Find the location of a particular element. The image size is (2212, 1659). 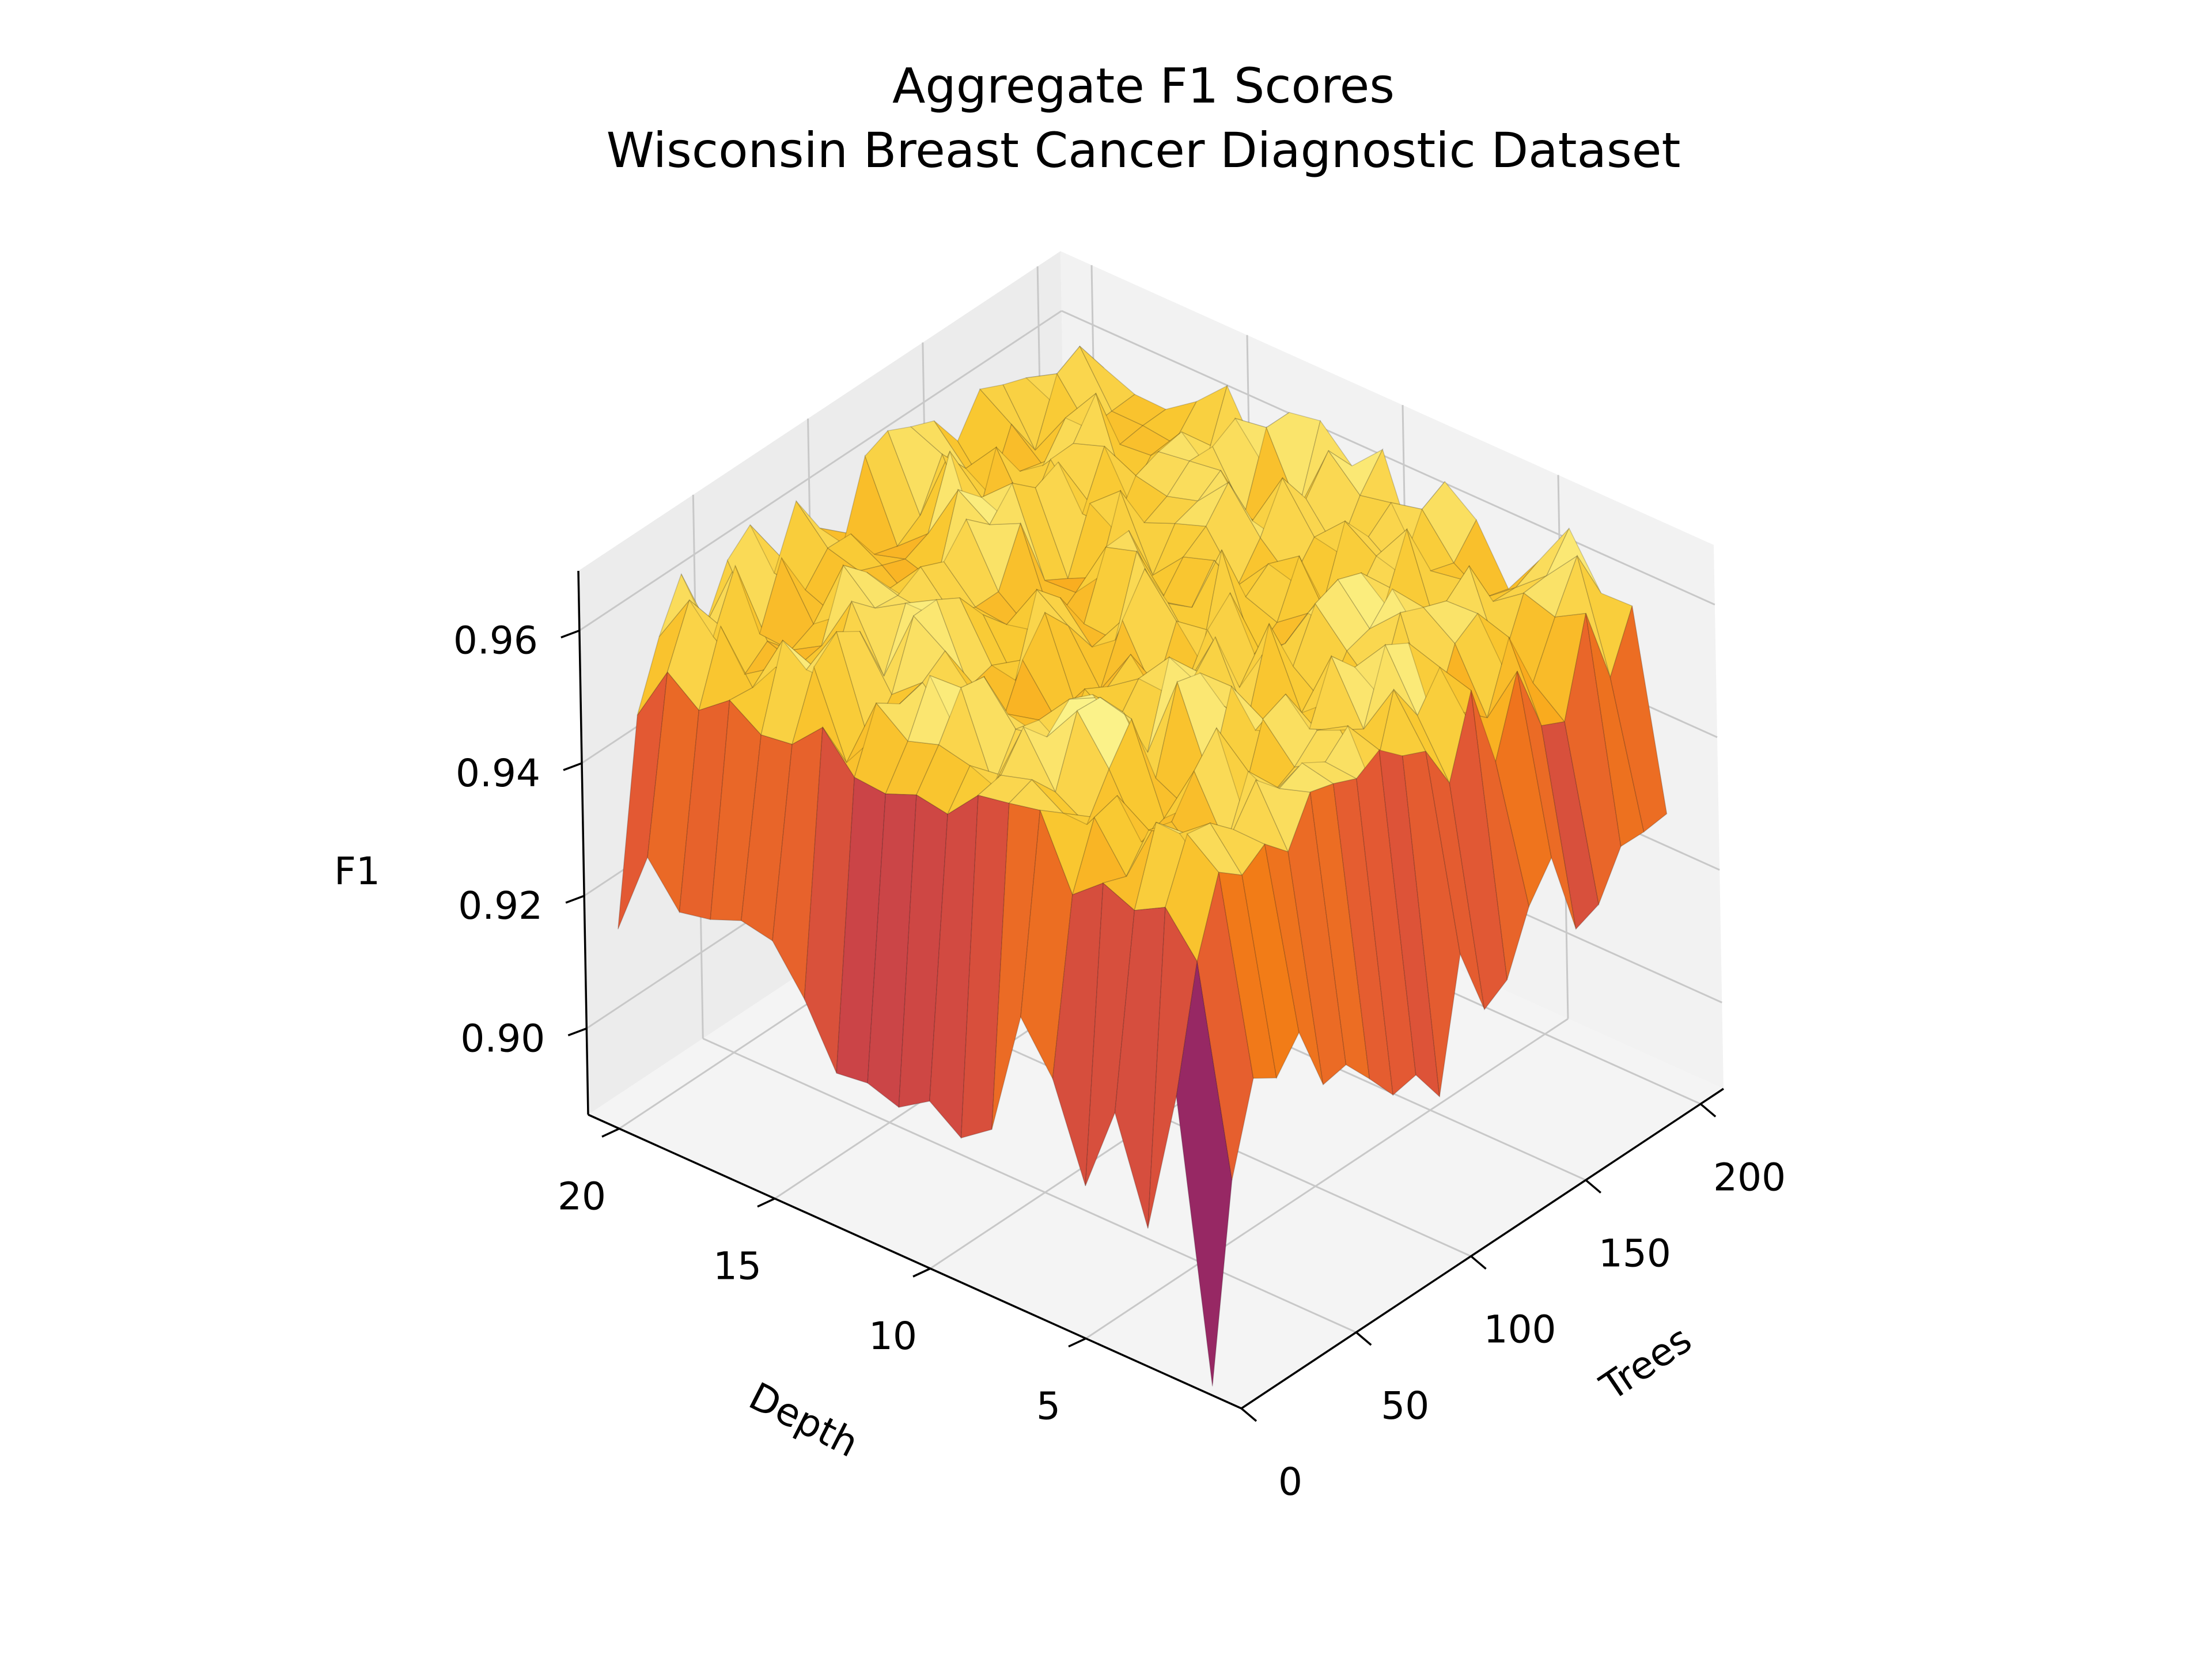

y-tick-label: 20 is located at coordinates (582, 1196).